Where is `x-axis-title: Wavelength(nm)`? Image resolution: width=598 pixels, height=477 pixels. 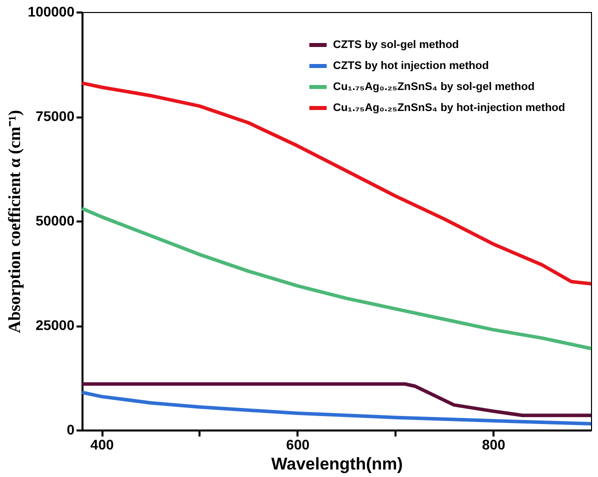
x-axis-title: Wavelength(nm) is located at coordinates (337, 464).